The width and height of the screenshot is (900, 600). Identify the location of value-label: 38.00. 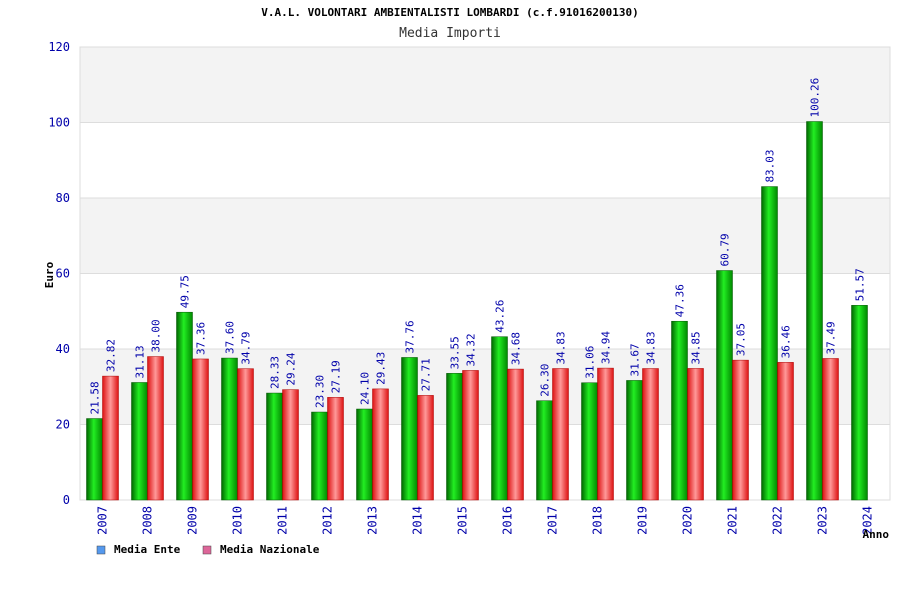
(156, 335).